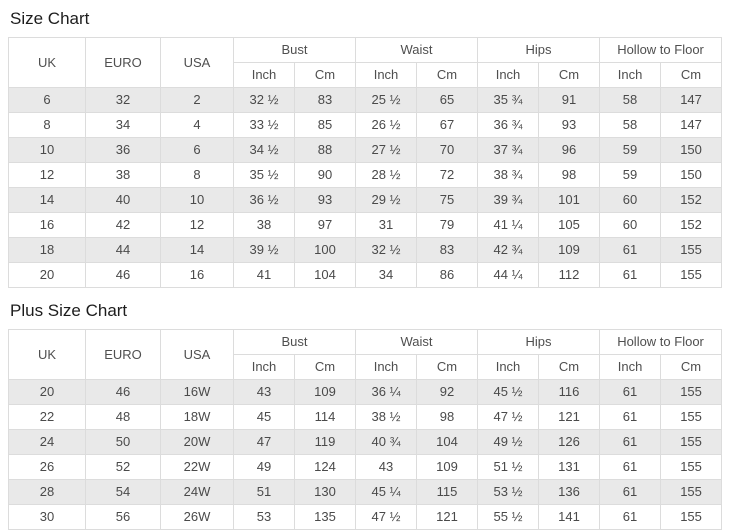  What do you see at coordinates (47, 392) in the screenshot?
I see `table-cell: 20` at bounding box center [47, 392].